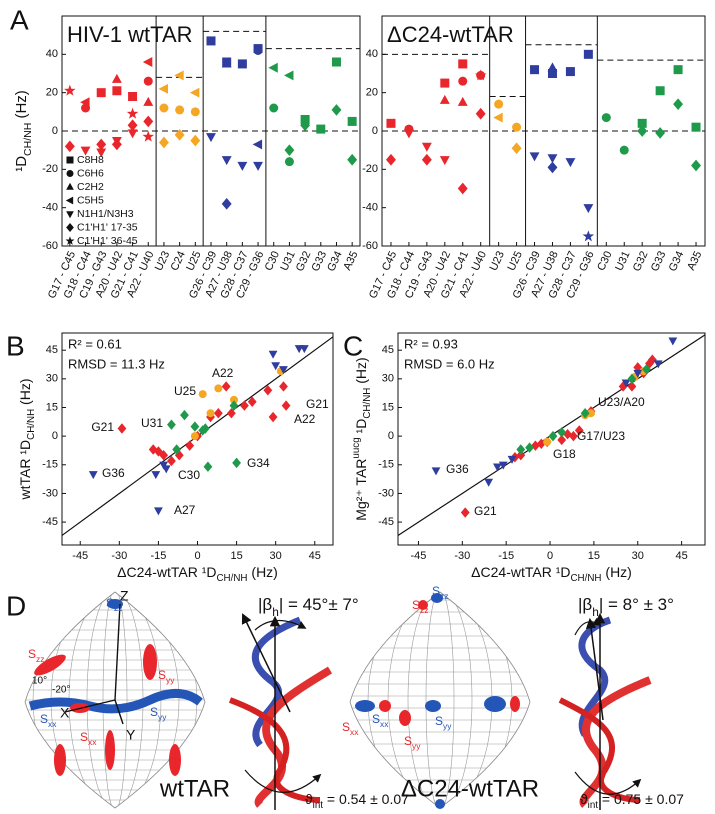  What do you see at coordinates (361, 490) in the screenshot?
I see `label-part: Mg²⁺ TAR` at bounding box center [361, 490].